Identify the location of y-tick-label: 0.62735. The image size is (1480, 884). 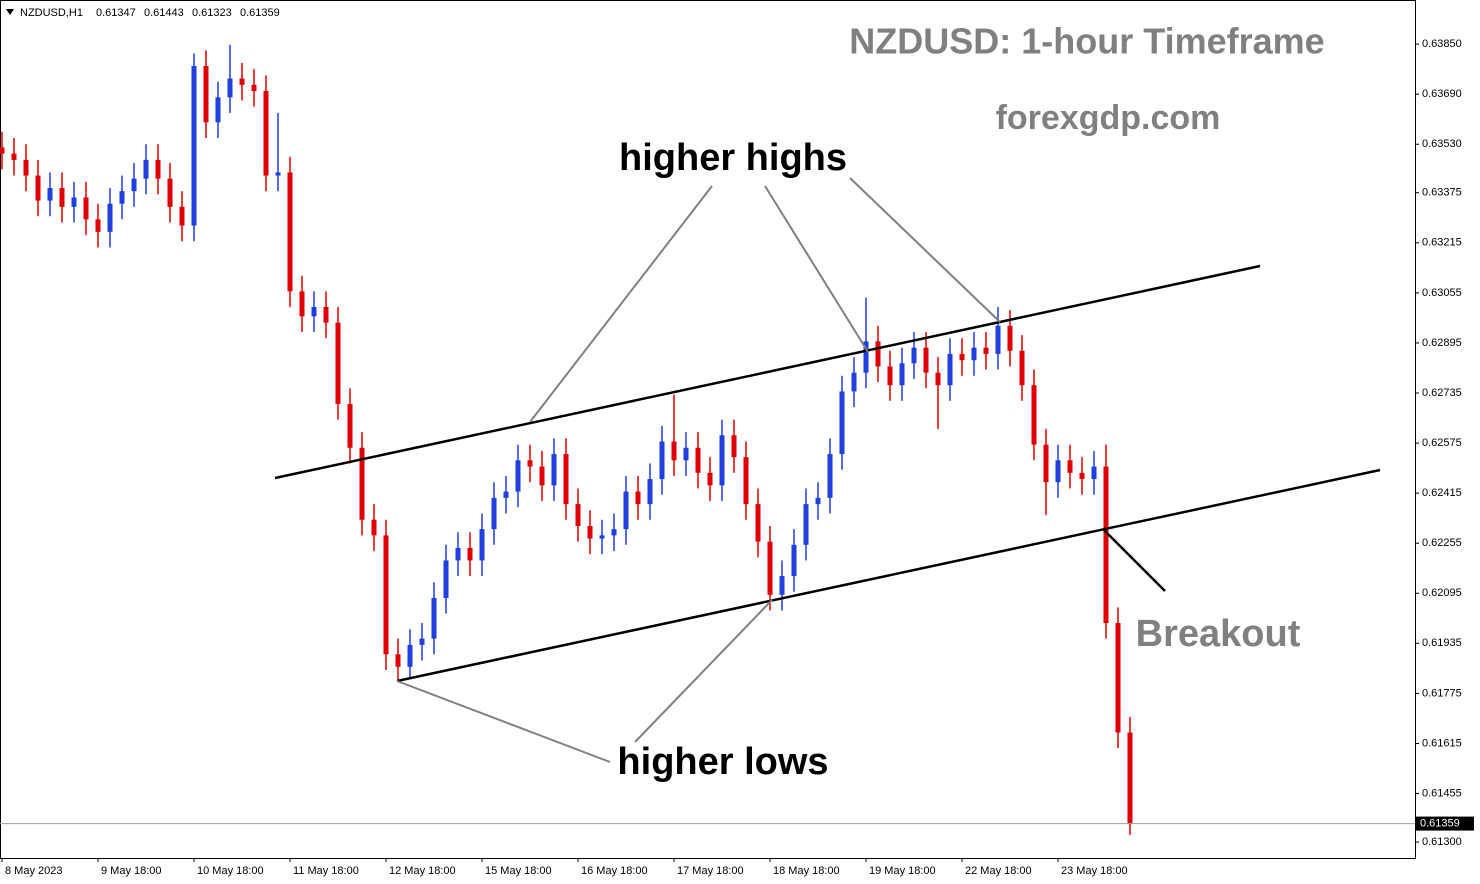
(1442, 393).